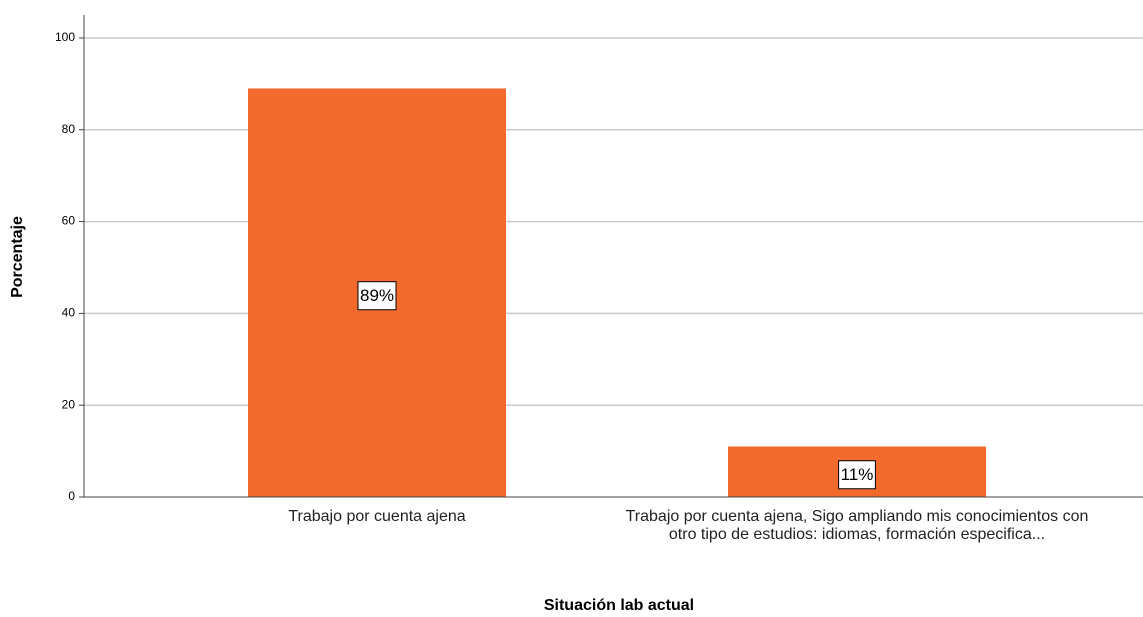 Image resolution: width=1143 pixels, height=617 pixels. I want to click on y-tick-label: 100, so click(65, 37).